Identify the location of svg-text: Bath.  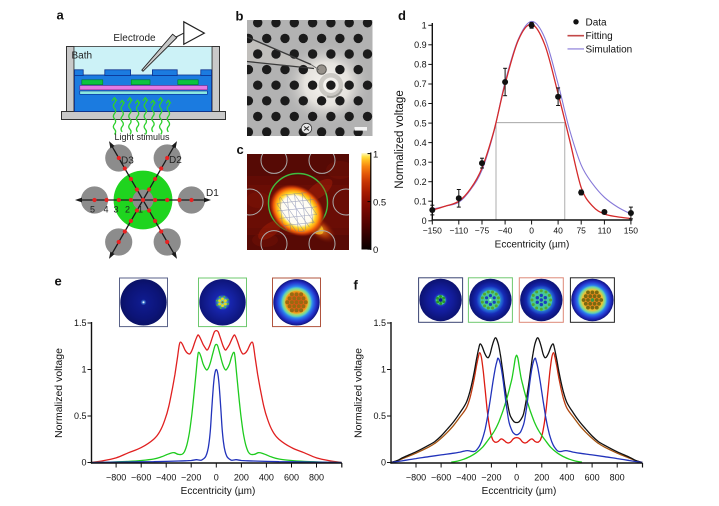
(82, 56).